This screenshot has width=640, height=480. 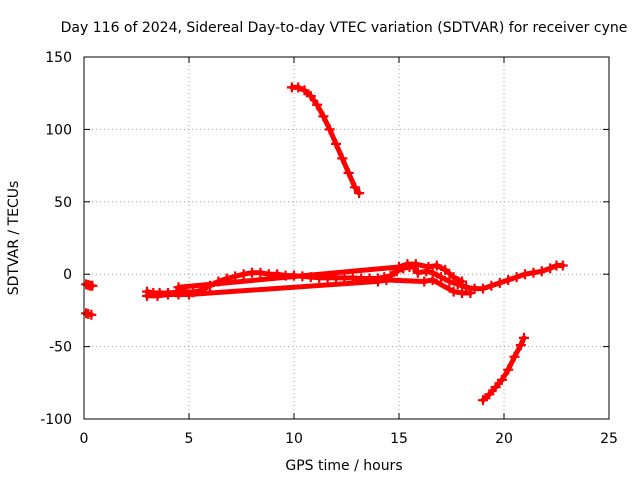 I want to click on y-tick-label: -50, so click(x=60, y=348).